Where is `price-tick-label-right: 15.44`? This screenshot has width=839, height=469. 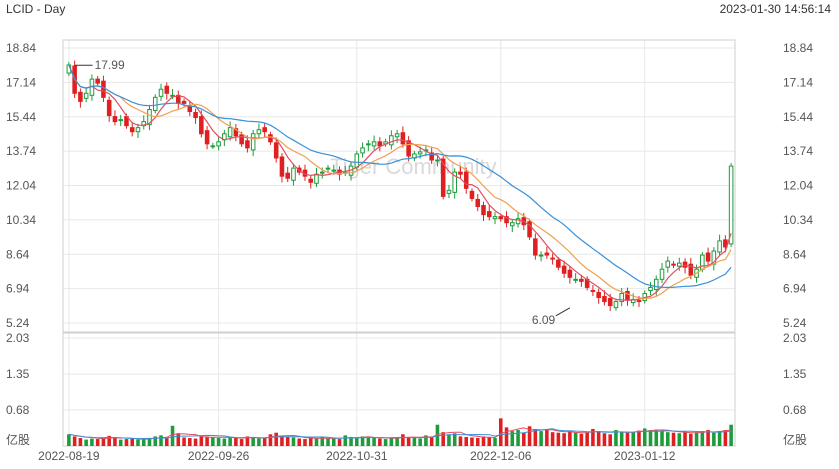 price-tick-label-right: 15.44 is located at coordinates (798, 117).